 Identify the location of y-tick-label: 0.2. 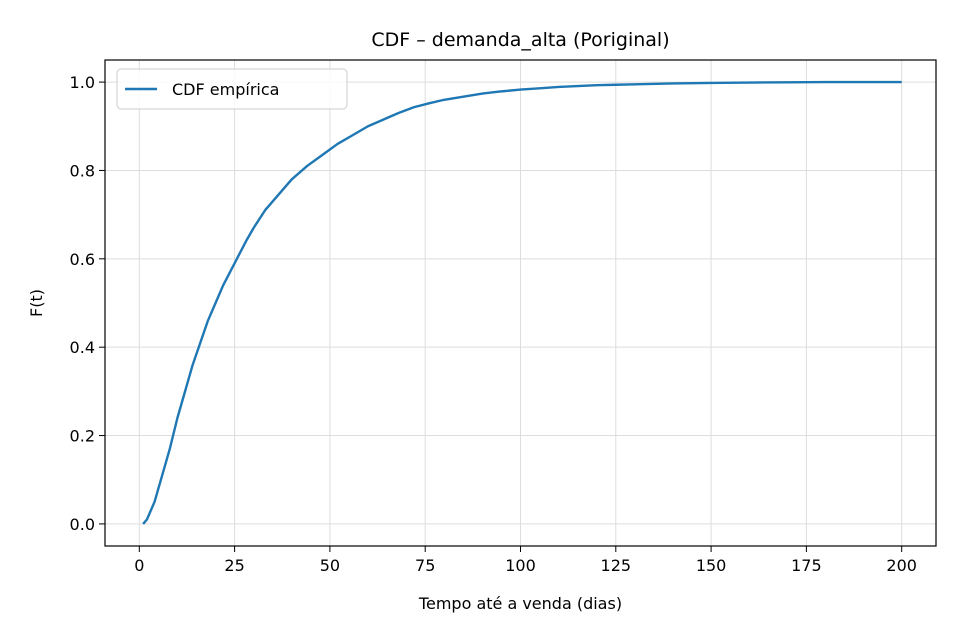
(82, 436).